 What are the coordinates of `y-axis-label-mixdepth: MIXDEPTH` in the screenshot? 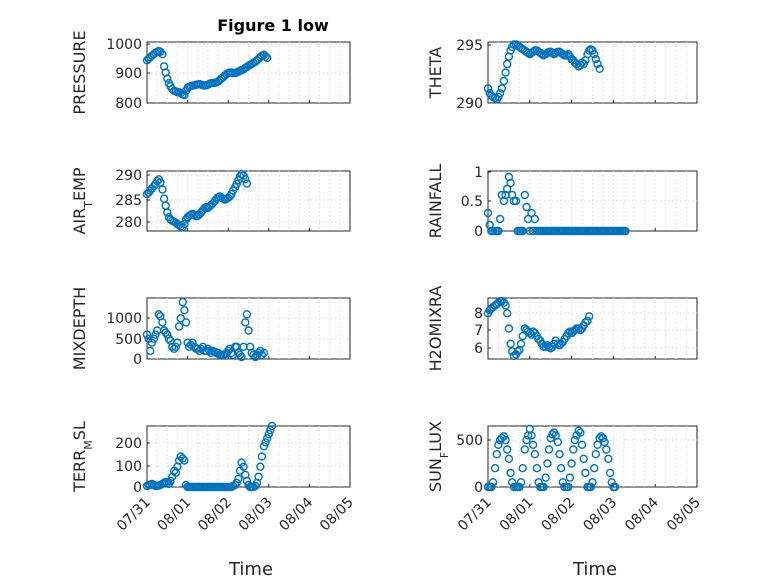 It's located at (79, 328).